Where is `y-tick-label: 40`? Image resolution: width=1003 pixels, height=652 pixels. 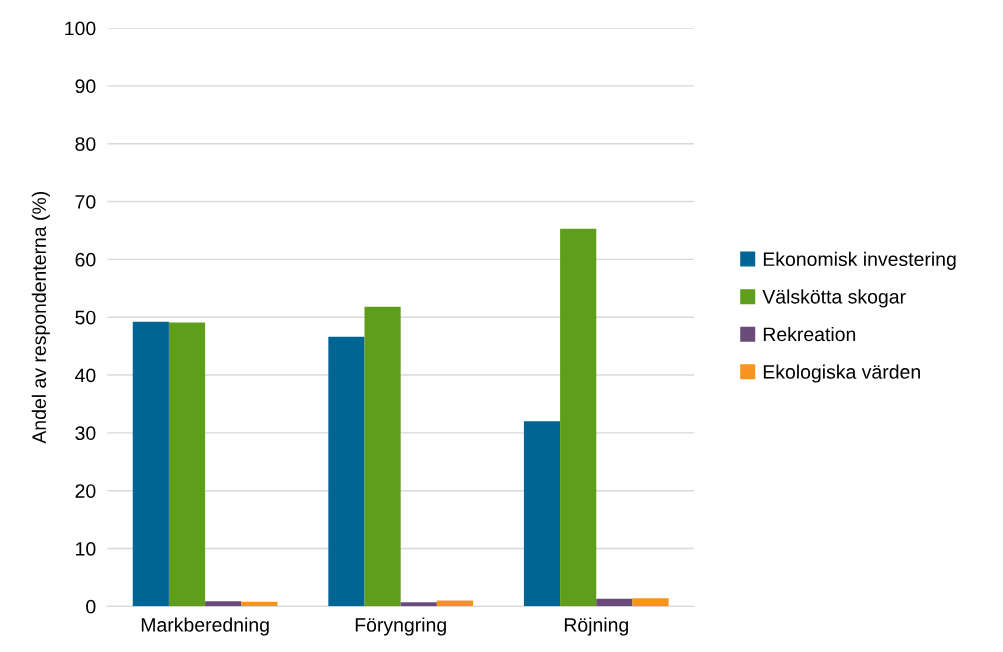
y-tick-label: 40 is located at coordinates (85, 375).